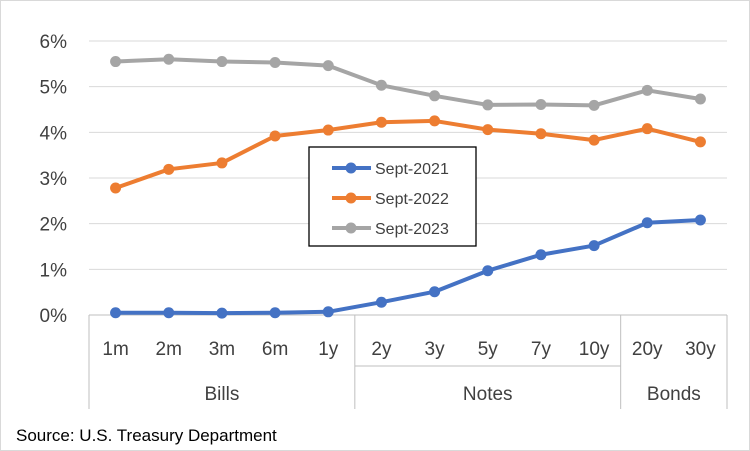 Image resolution: width=750 pixels, height=451 pixels. What do you see at coordinates (412, 229) in the screenshot?
I see `legend-label: Sept-2023` at bounding box center [412, 229].